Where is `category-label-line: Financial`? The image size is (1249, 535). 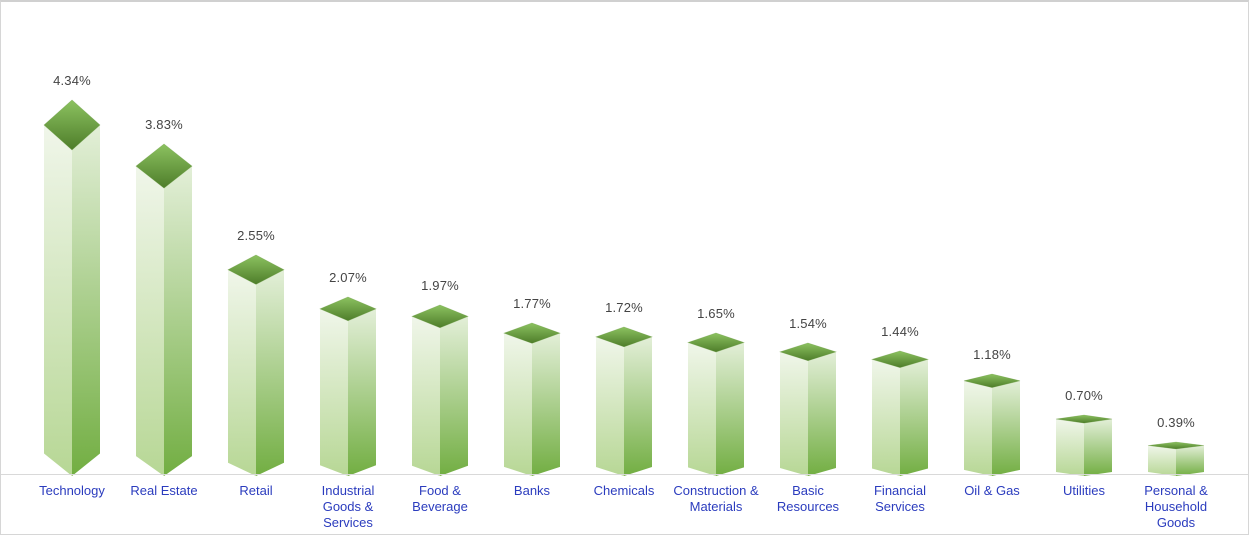
category-label-line: Financial is located at coordinates (900, 490).